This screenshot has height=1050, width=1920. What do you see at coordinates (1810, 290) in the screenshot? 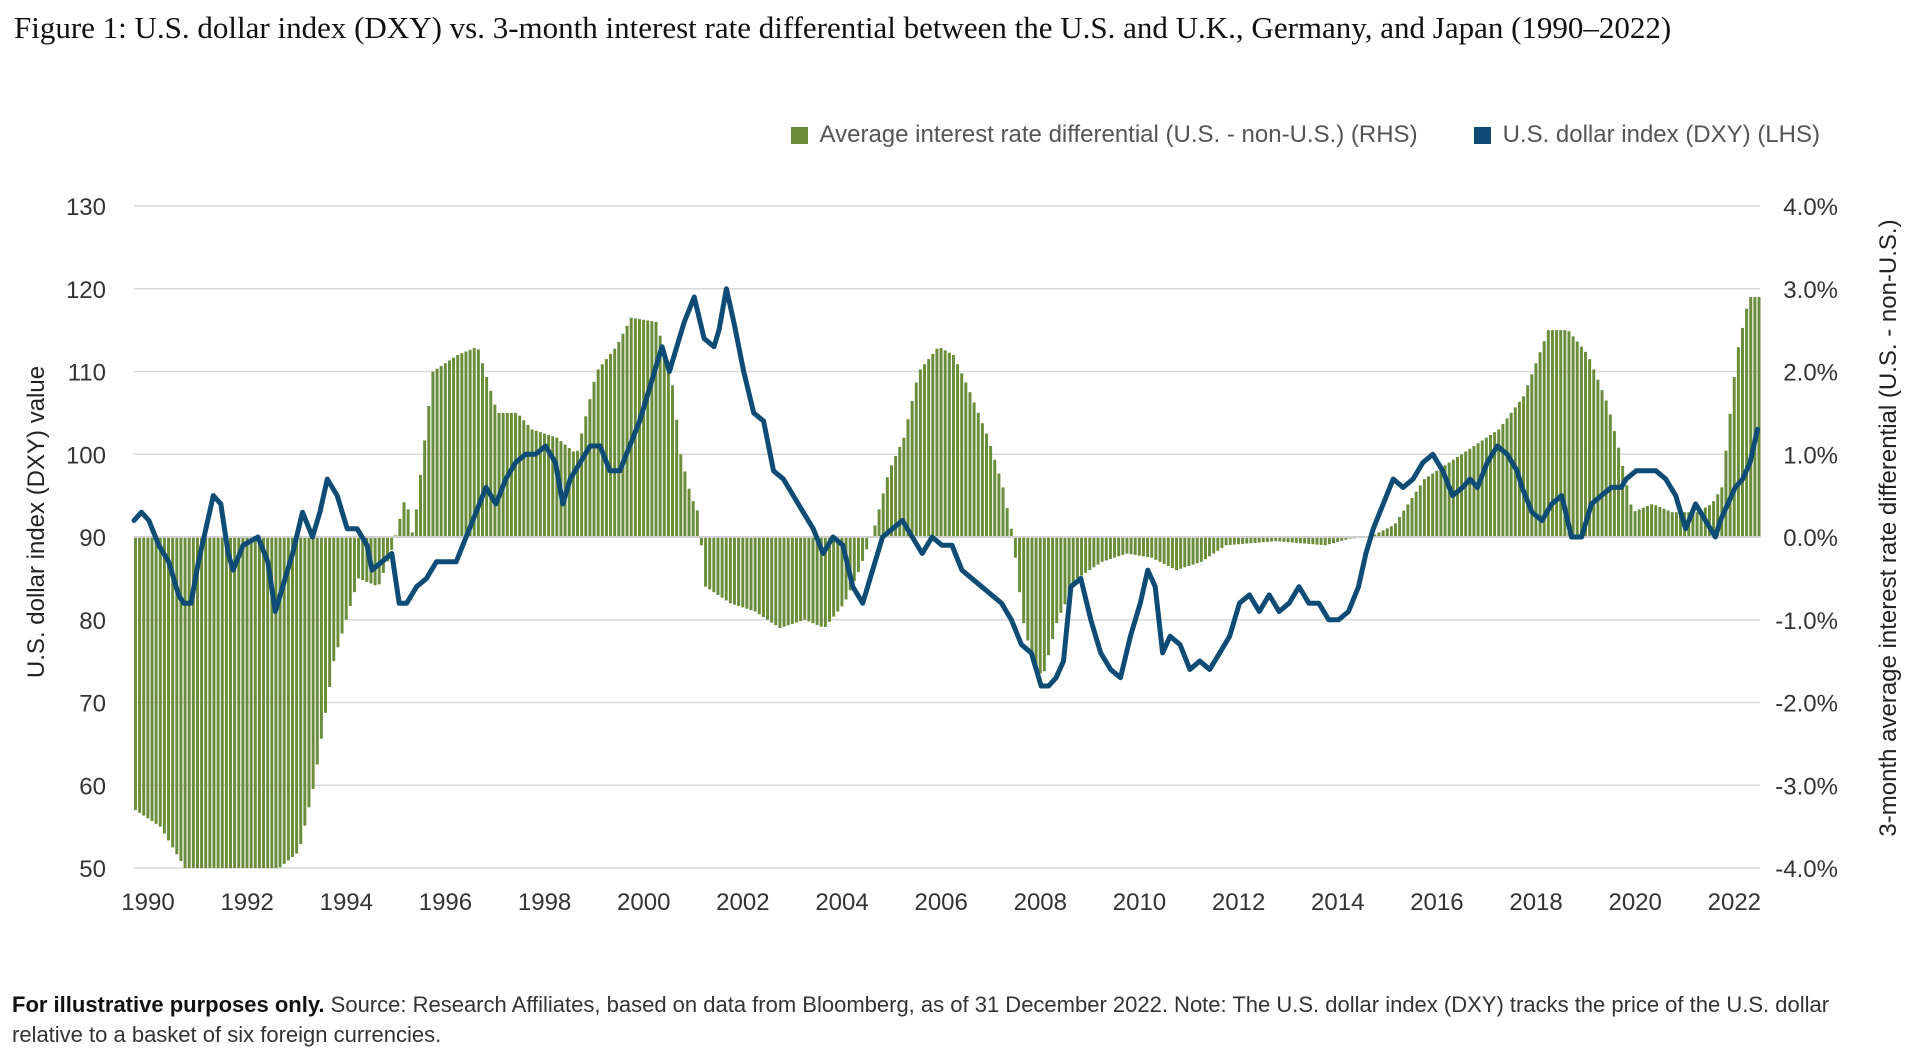
I see `y-right-tick-label: 3.0%` at bounding box center [1810, 290].